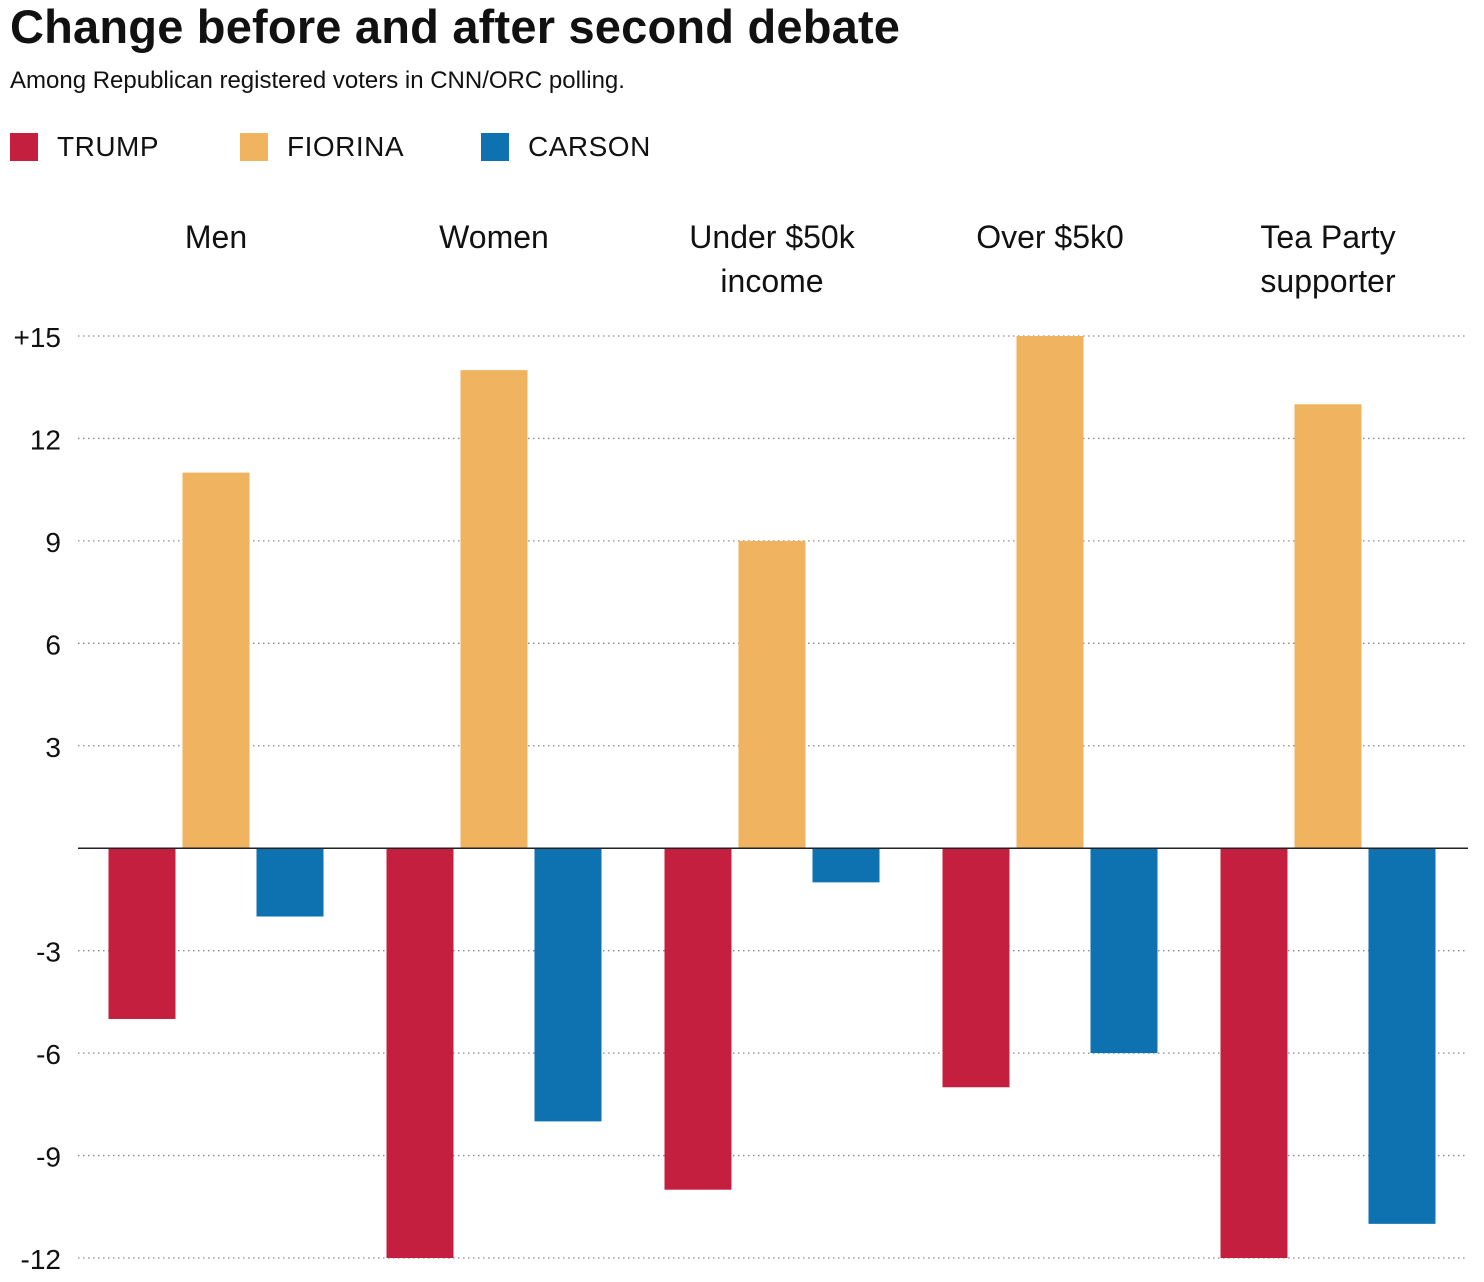 The width and height of the screenshot is (1484, 1282). I want to click on category-label: Over $5k0, so click(1050, 237).